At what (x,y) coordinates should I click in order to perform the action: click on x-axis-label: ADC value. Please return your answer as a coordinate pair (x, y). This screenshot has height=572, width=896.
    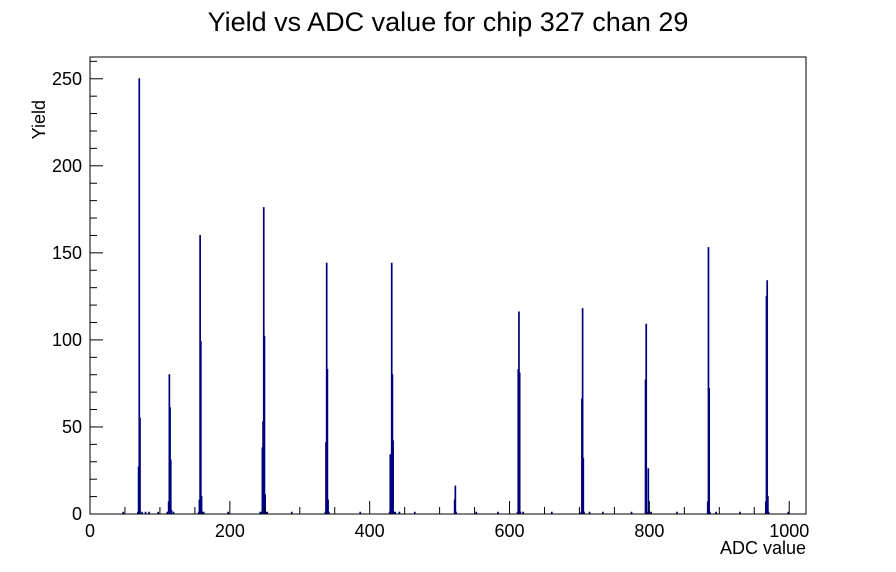
    Looking at the image, I should click on (763, 548).